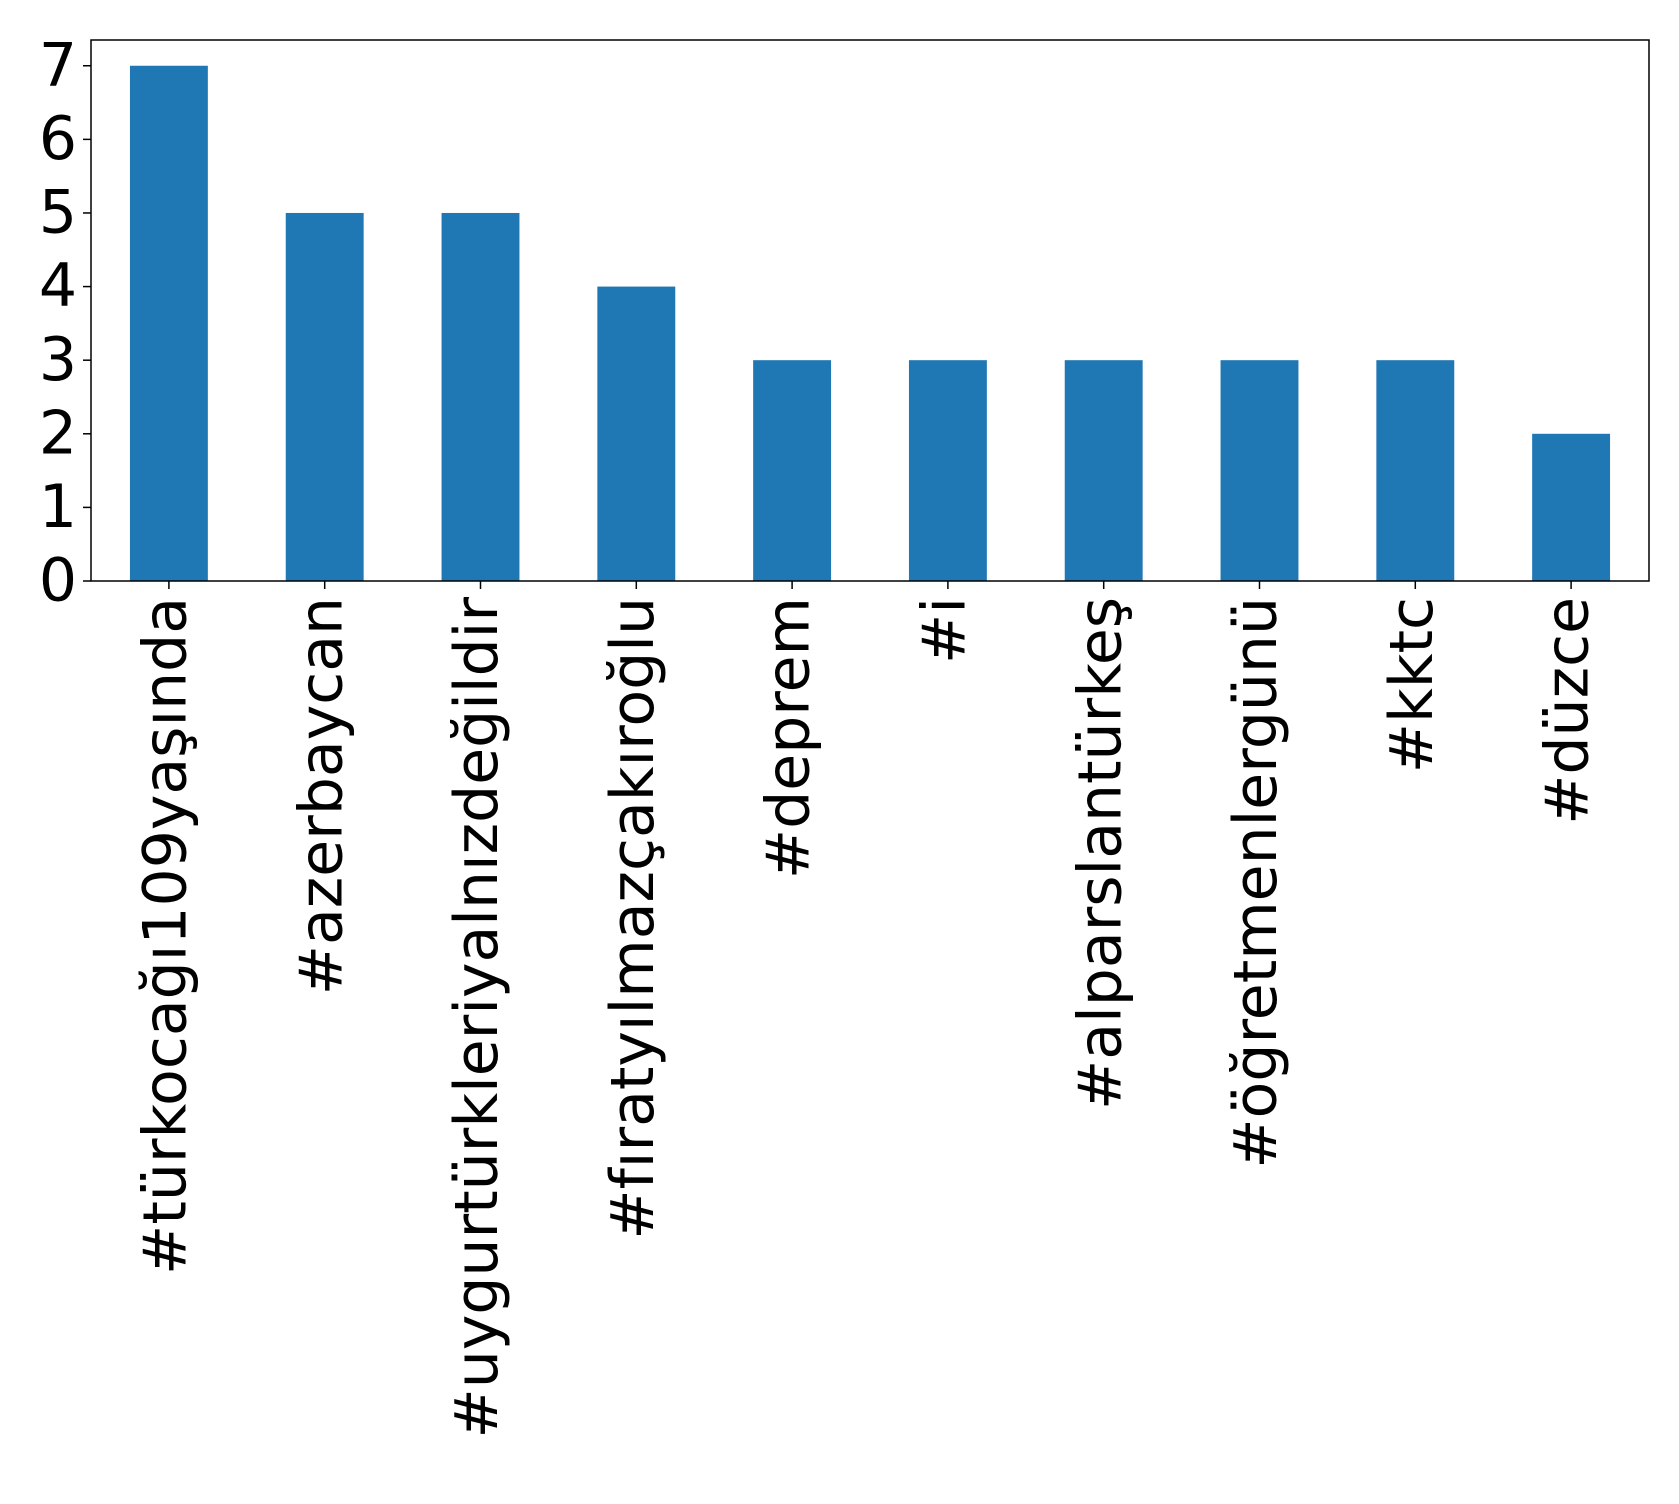  I want to click on x-tick-label: #kktc, so click(1412, 685).